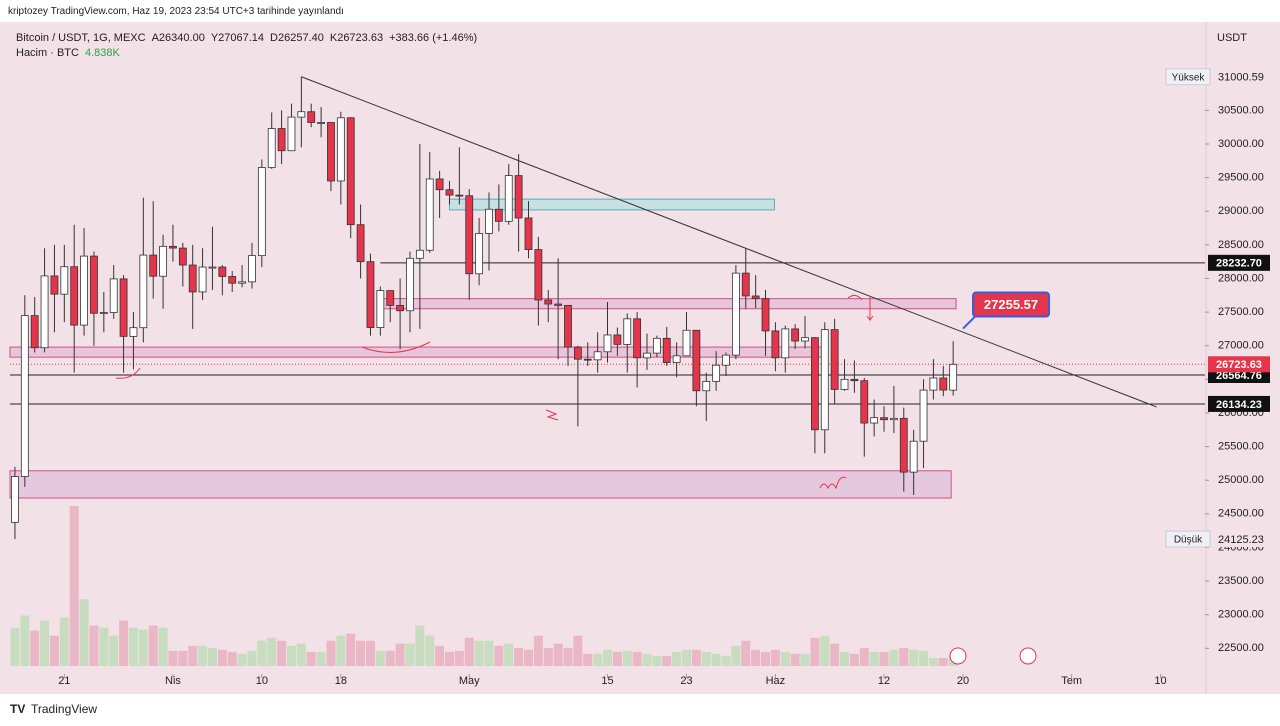  I want to click on annotation-arrow, so click(860, 308).